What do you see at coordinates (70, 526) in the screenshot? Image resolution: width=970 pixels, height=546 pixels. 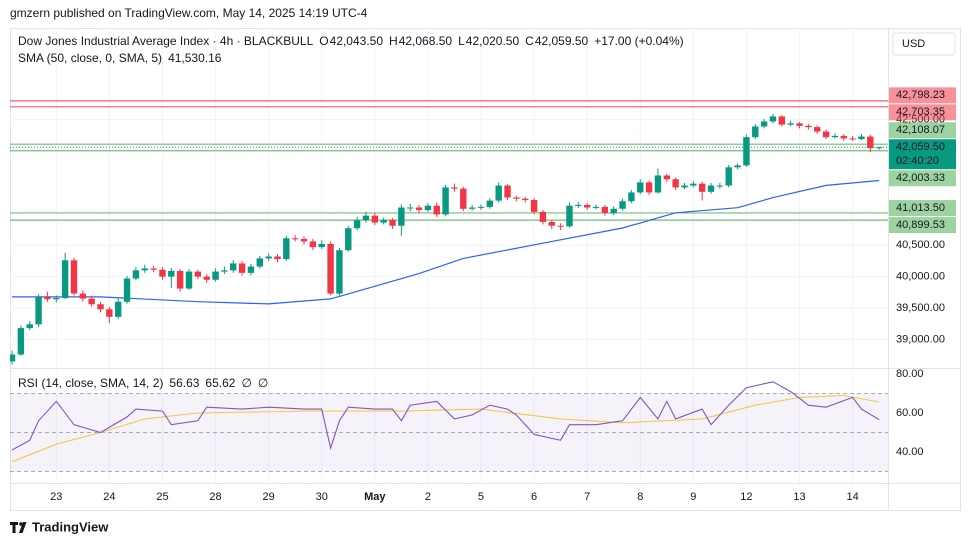 I see `footer-brand: TradingView` at bounding box center [70, 526].